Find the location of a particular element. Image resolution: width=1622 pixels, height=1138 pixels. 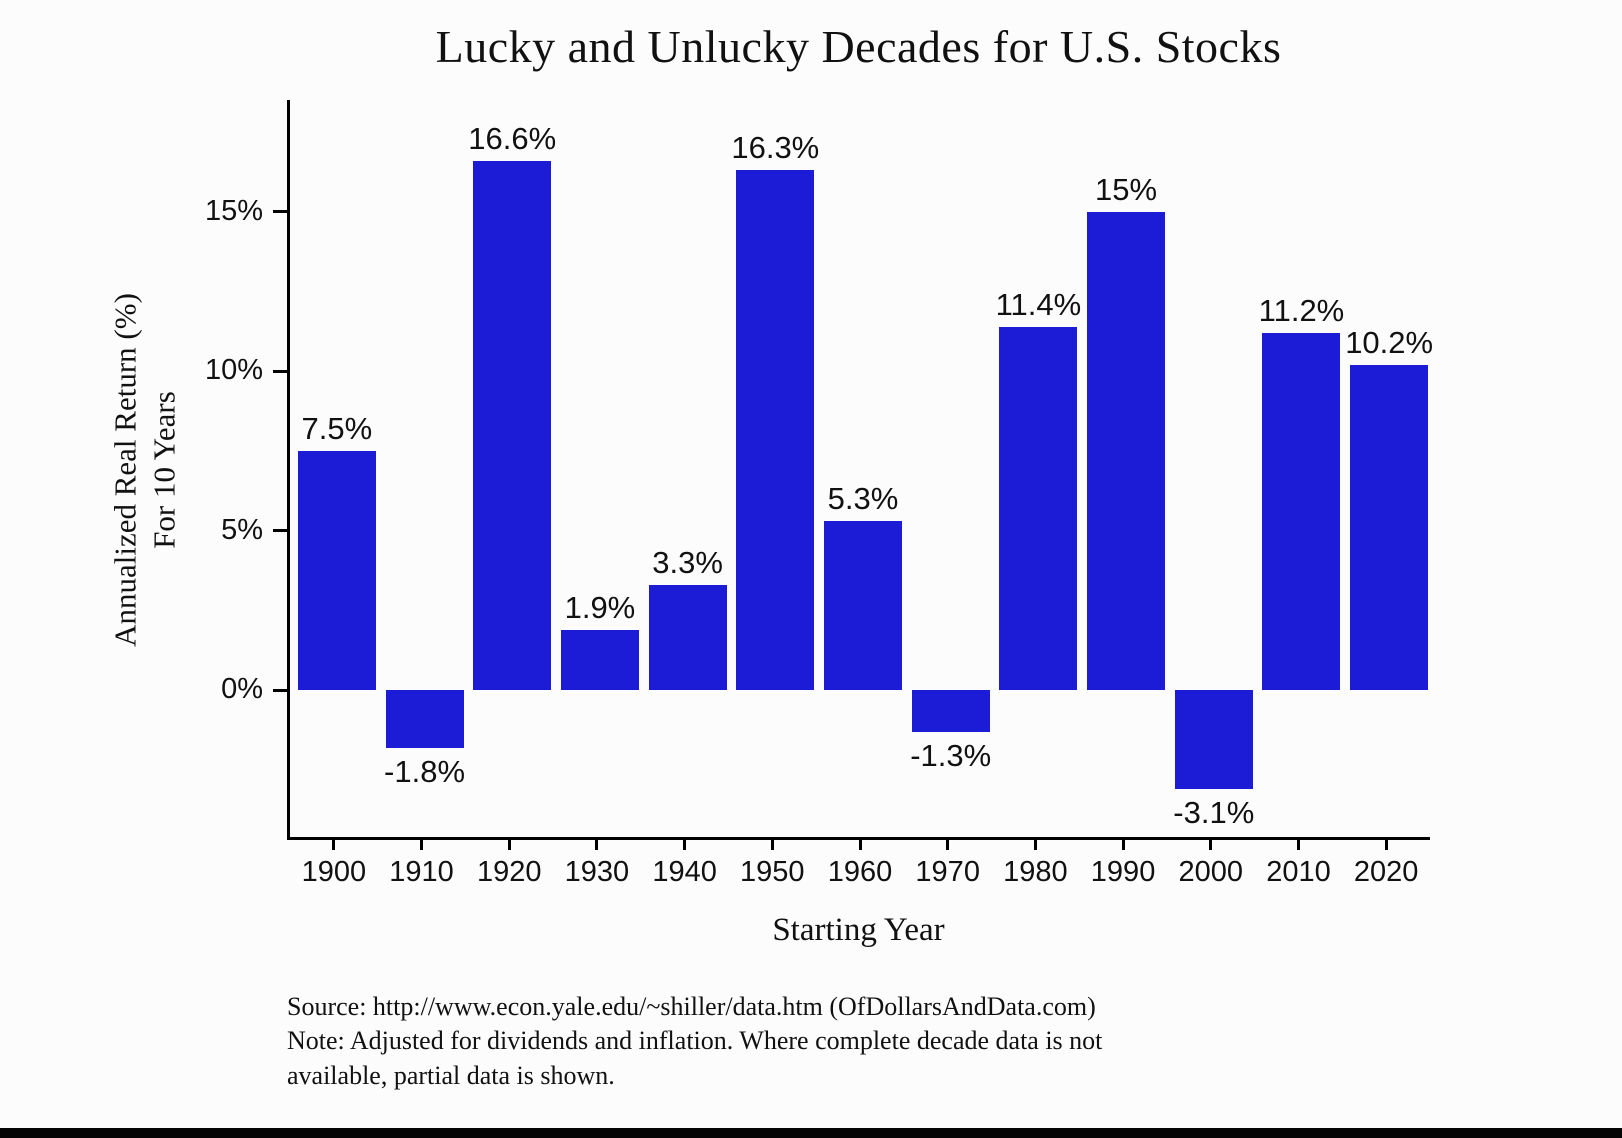

y-axis-tick-label: 5% is located at coordinates (242, 529).